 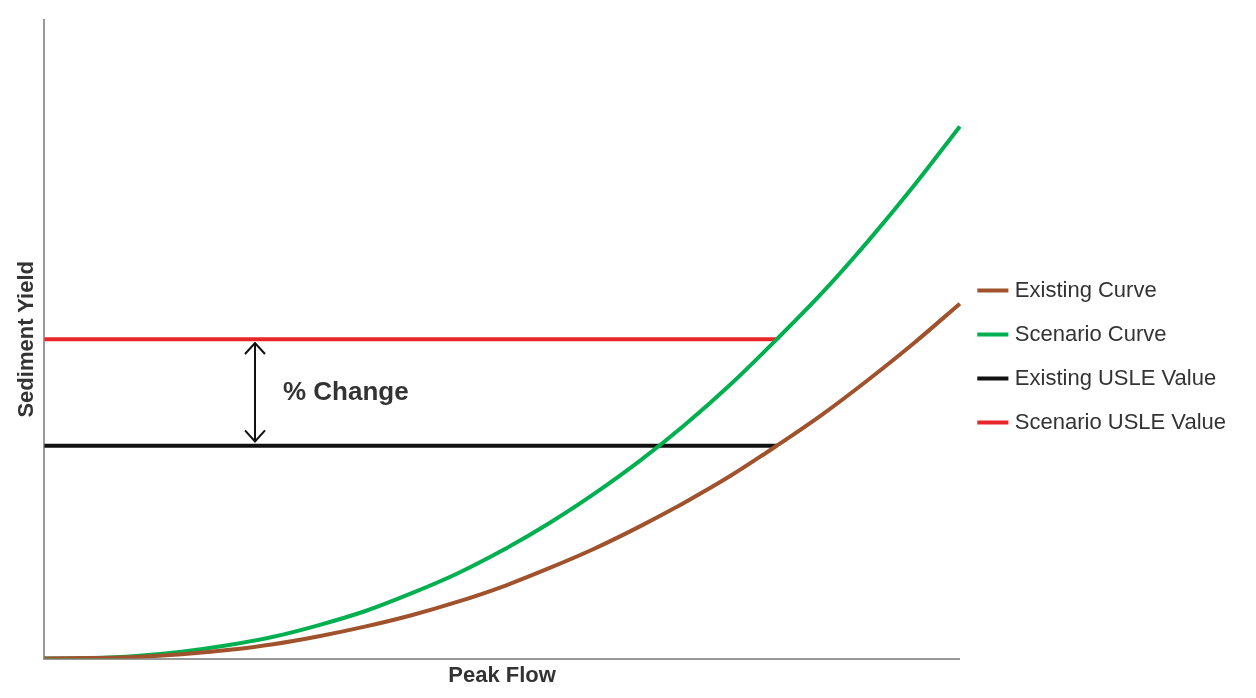 I want to click on x-axis-title: Peak Flow, so click(x=502, y=674).